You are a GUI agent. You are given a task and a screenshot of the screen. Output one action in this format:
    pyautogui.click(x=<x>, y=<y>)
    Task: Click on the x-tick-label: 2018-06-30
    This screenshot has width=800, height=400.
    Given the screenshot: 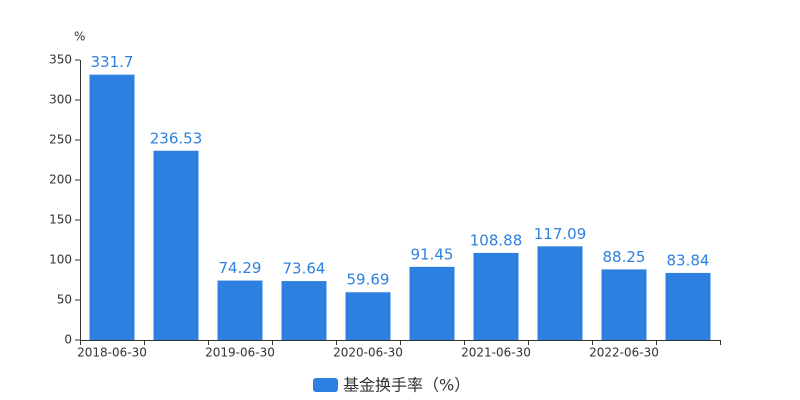 What is the action you would take?
    pyautogui.click(x=112, y=353)
    